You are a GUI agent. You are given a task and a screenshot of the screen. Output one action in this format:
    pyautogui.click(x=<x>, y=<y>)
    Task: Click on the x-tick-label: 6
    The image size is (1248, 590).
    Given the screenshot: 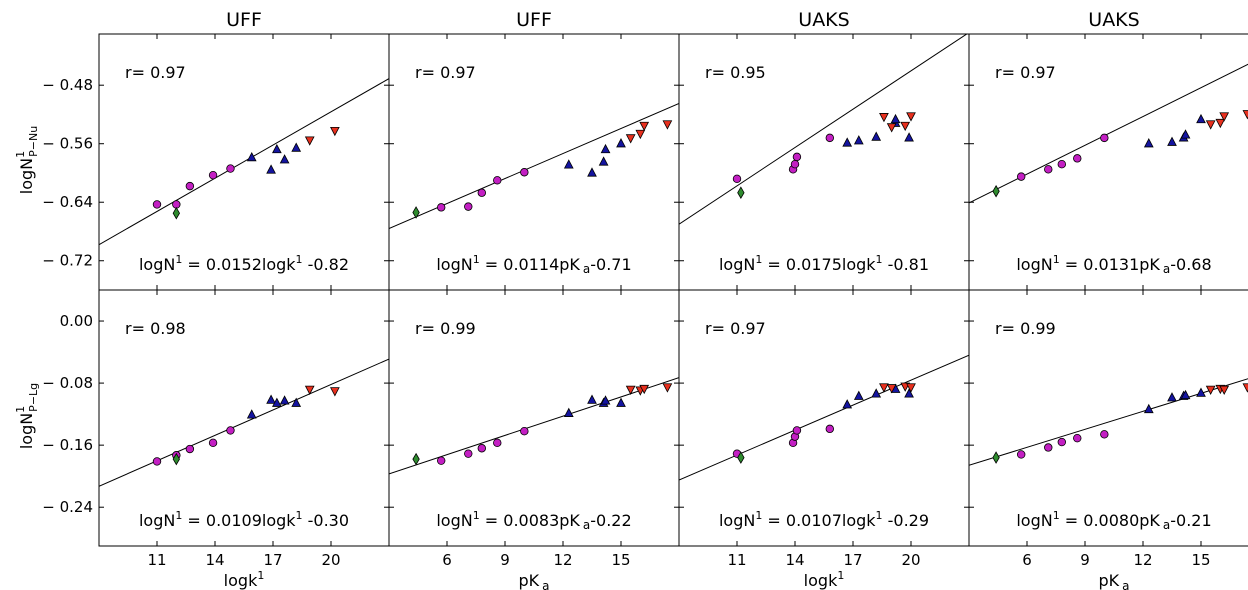 What is the action you would take?
    pyautogui.click(x=1027, y=560)
    